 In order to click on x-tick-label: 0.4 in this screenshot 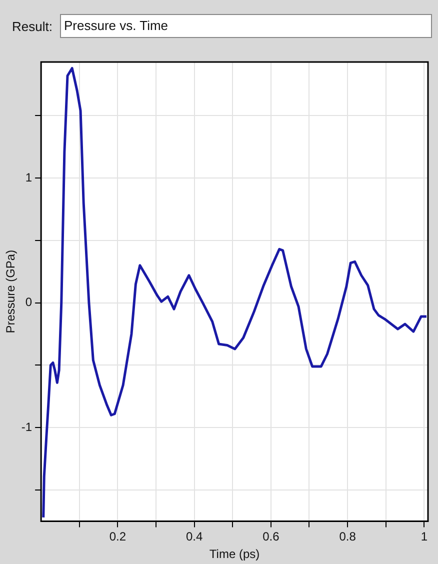, I will do `click(194, 537)`.